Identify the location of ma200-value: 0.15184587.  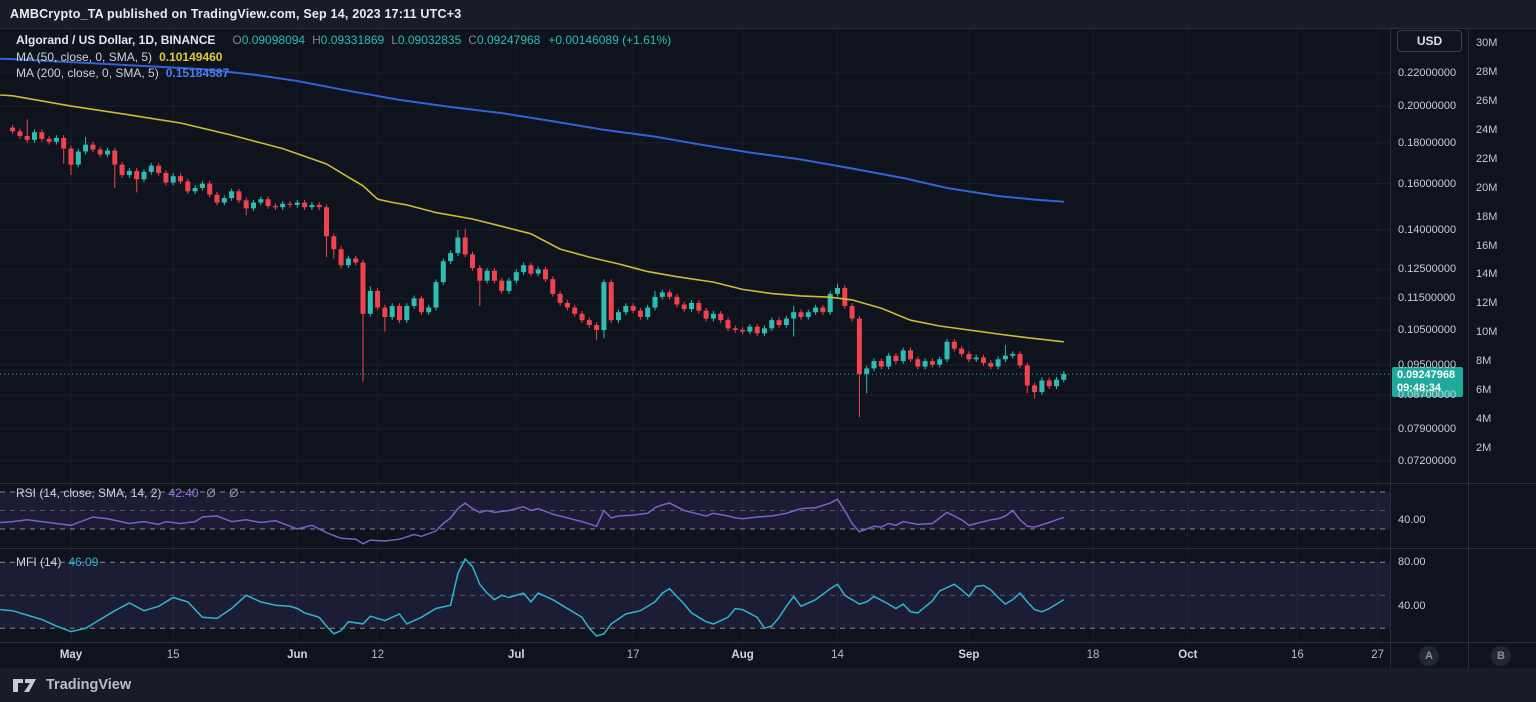
(197, 73).